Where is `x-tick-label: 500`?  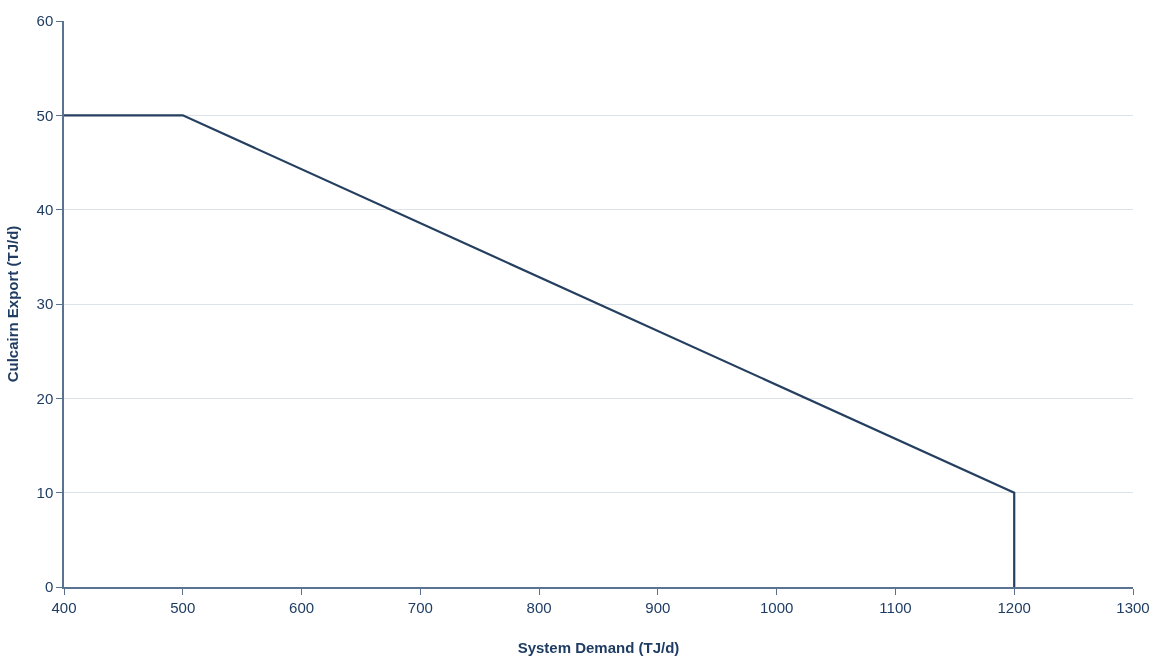 x-tick-label: 500 is located at coordinates (183, 607).